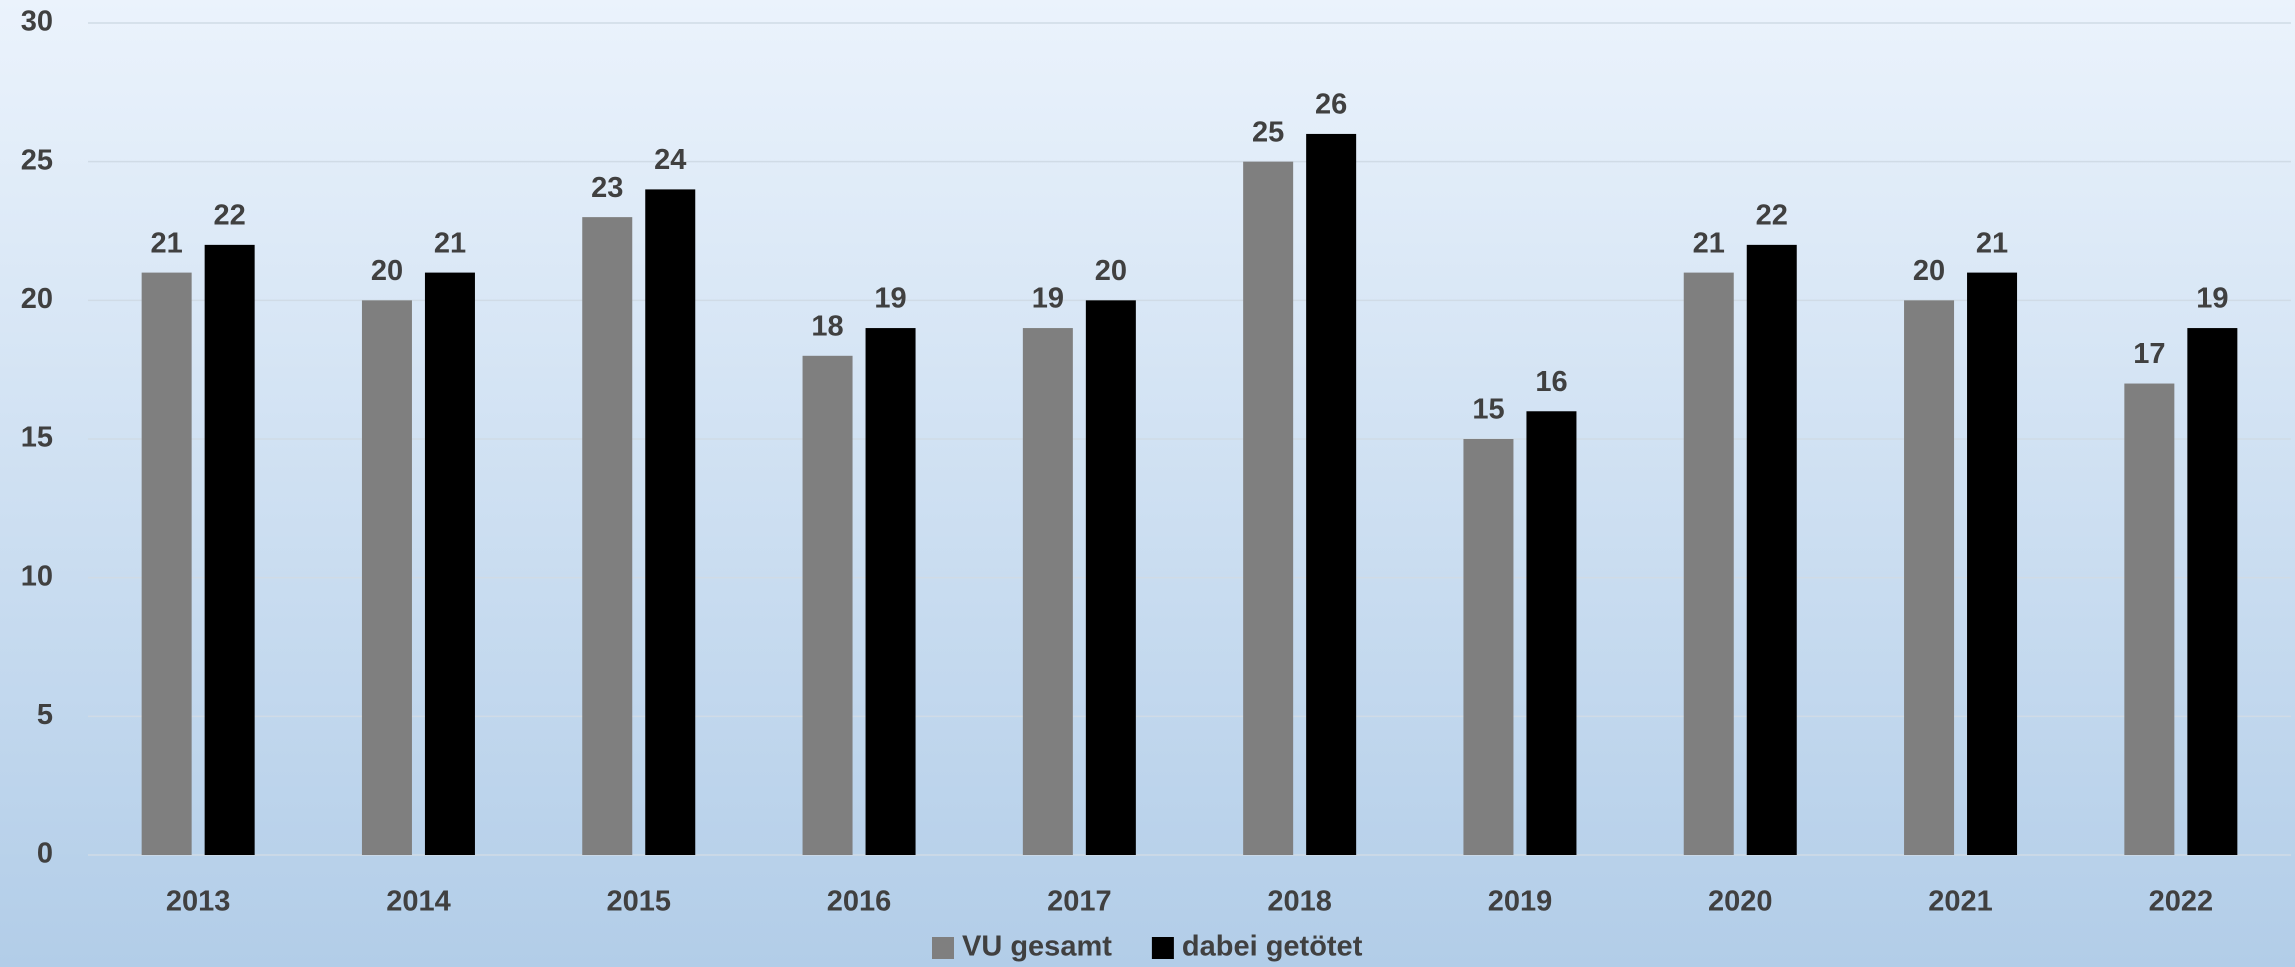  I want to click on data-label: 15, so click(1488, 410).